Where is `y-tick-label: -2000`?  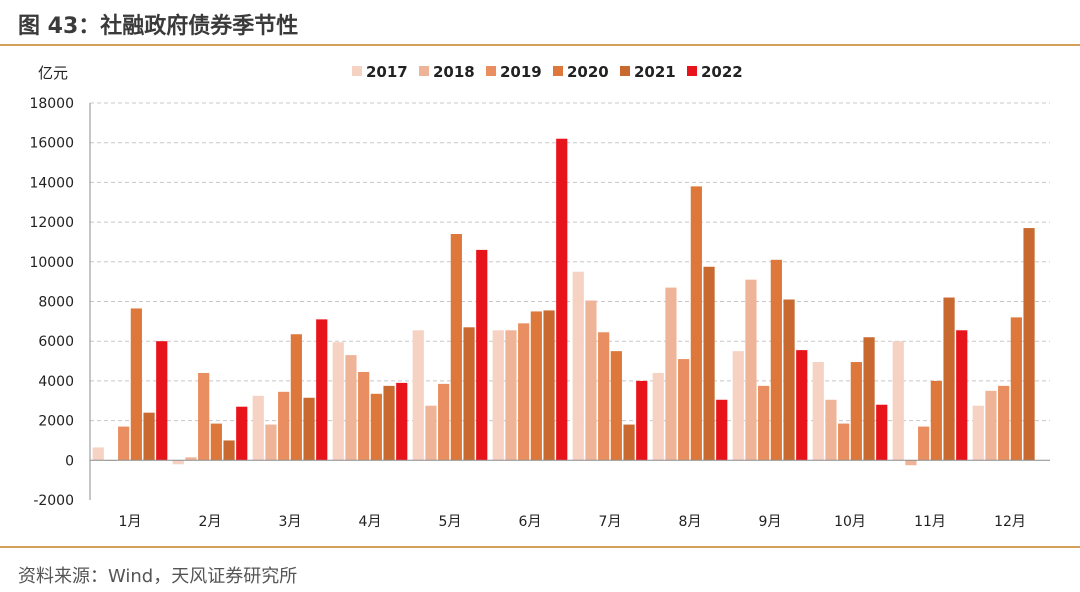
y-tick-label: -2000 is located at coordinates (53, 501).